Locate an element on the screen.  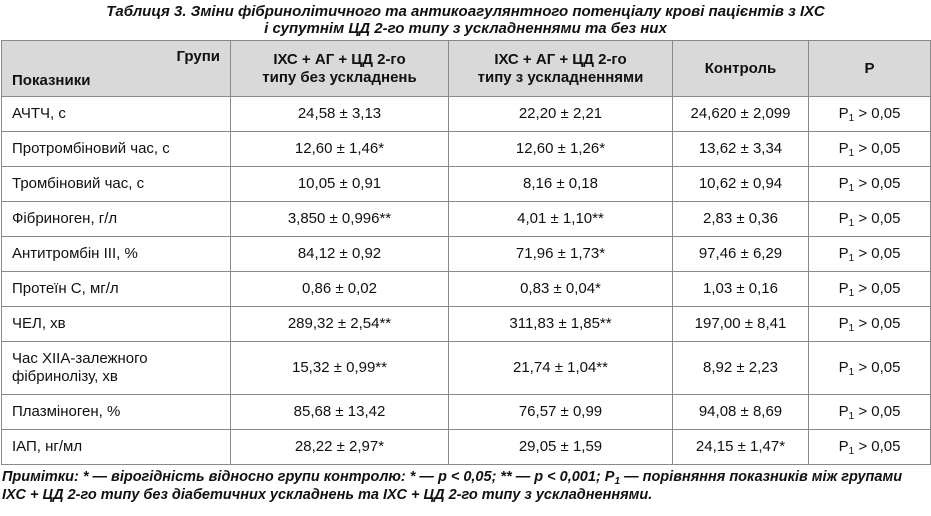
note-subscript: 1 is located at coordinates (617, 481).